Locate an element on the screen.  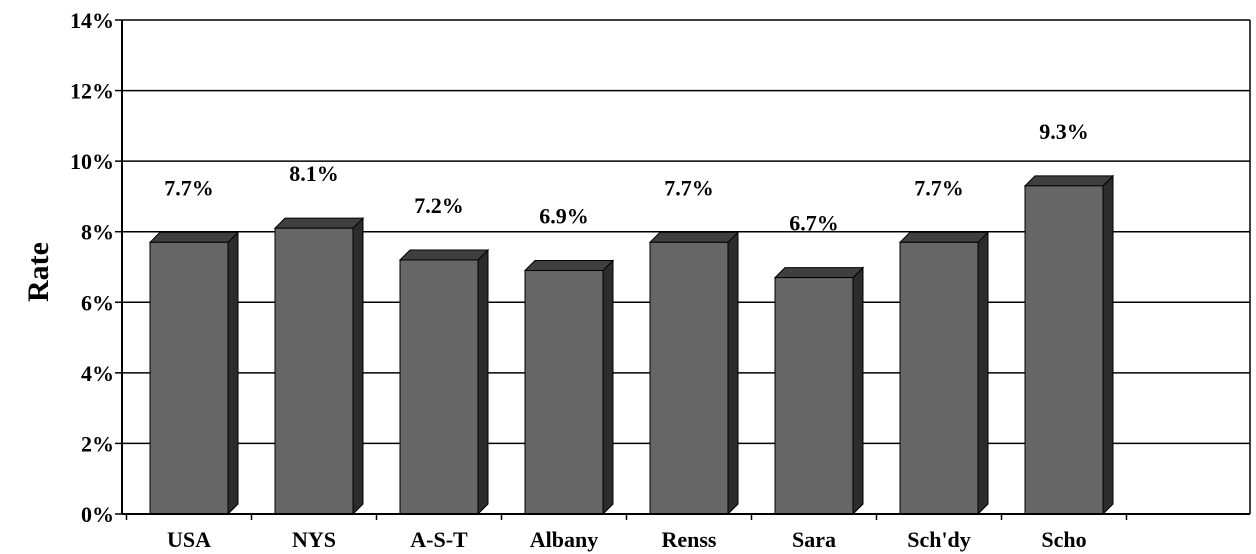
data-label: 7.2% is located at coordinates (439, 205).